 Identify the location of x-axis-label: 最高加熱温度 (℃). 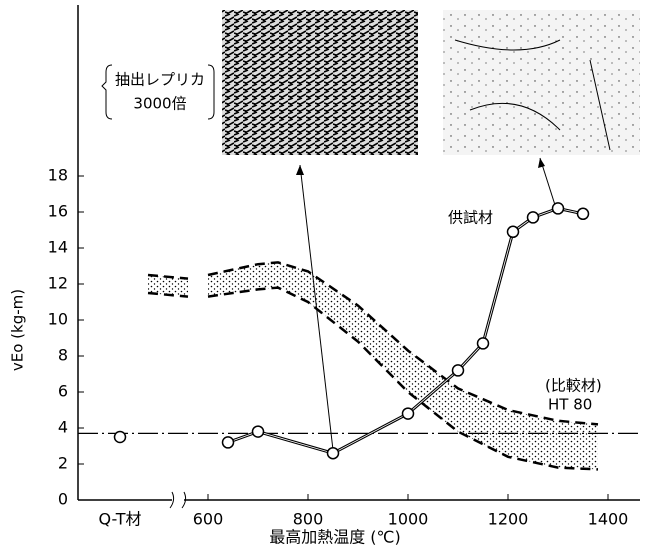
(335, 537).